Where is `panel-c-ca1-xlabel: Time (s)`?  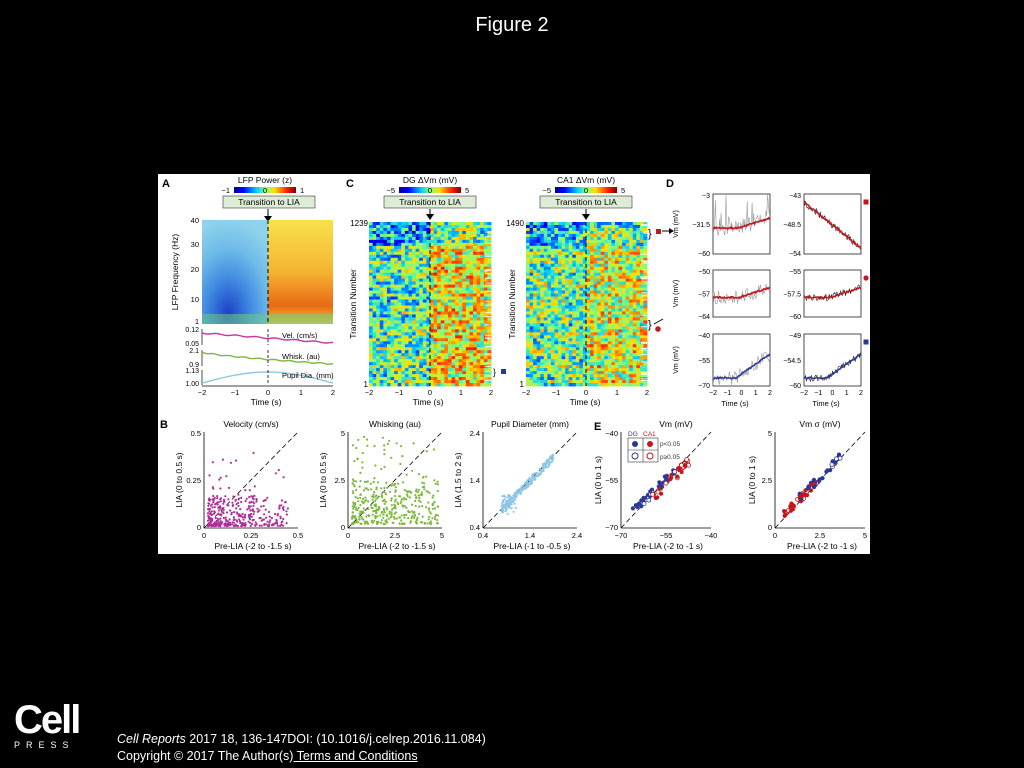
panel-c-ca1-xlabel: Time (s) is located at coordinates (585, 402).